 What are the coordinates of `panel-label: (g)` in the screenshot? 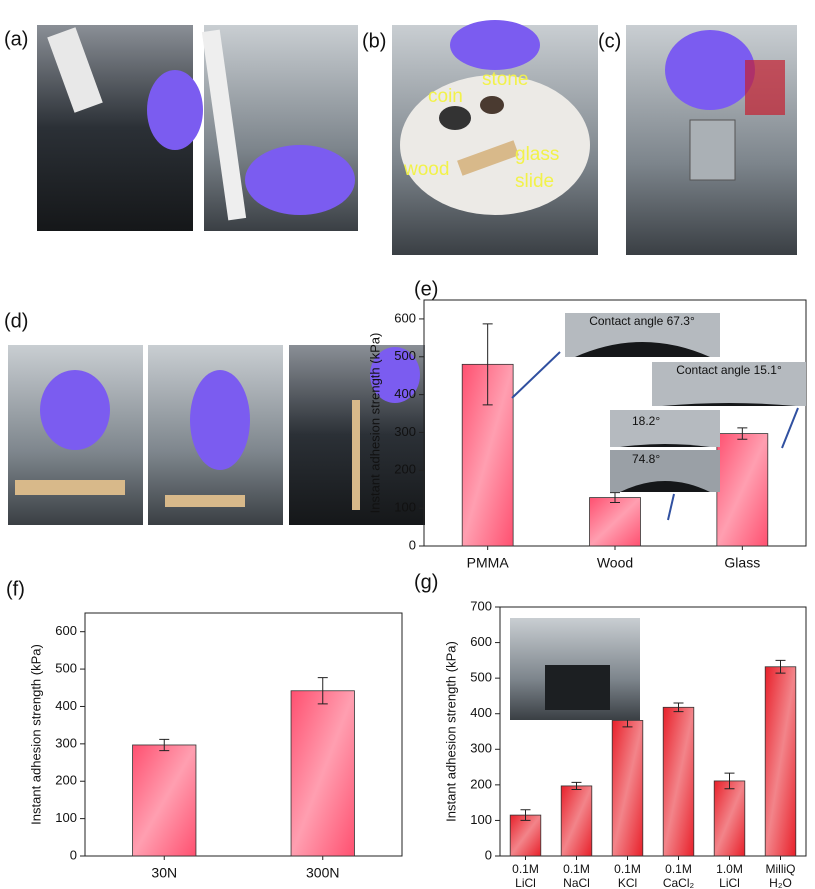 It's located at (426, 582).